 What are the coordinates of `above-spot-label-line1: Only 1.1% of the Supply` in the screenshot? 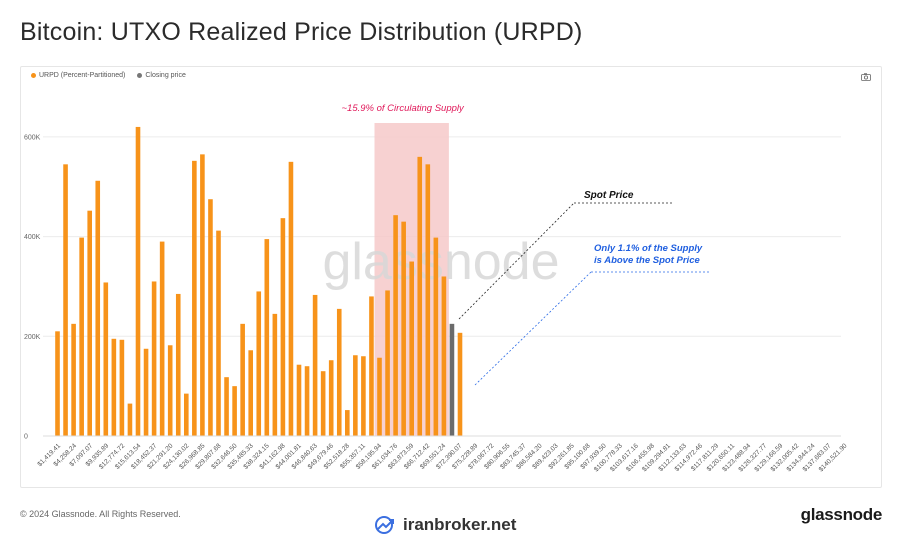 It's located at (648, 248).